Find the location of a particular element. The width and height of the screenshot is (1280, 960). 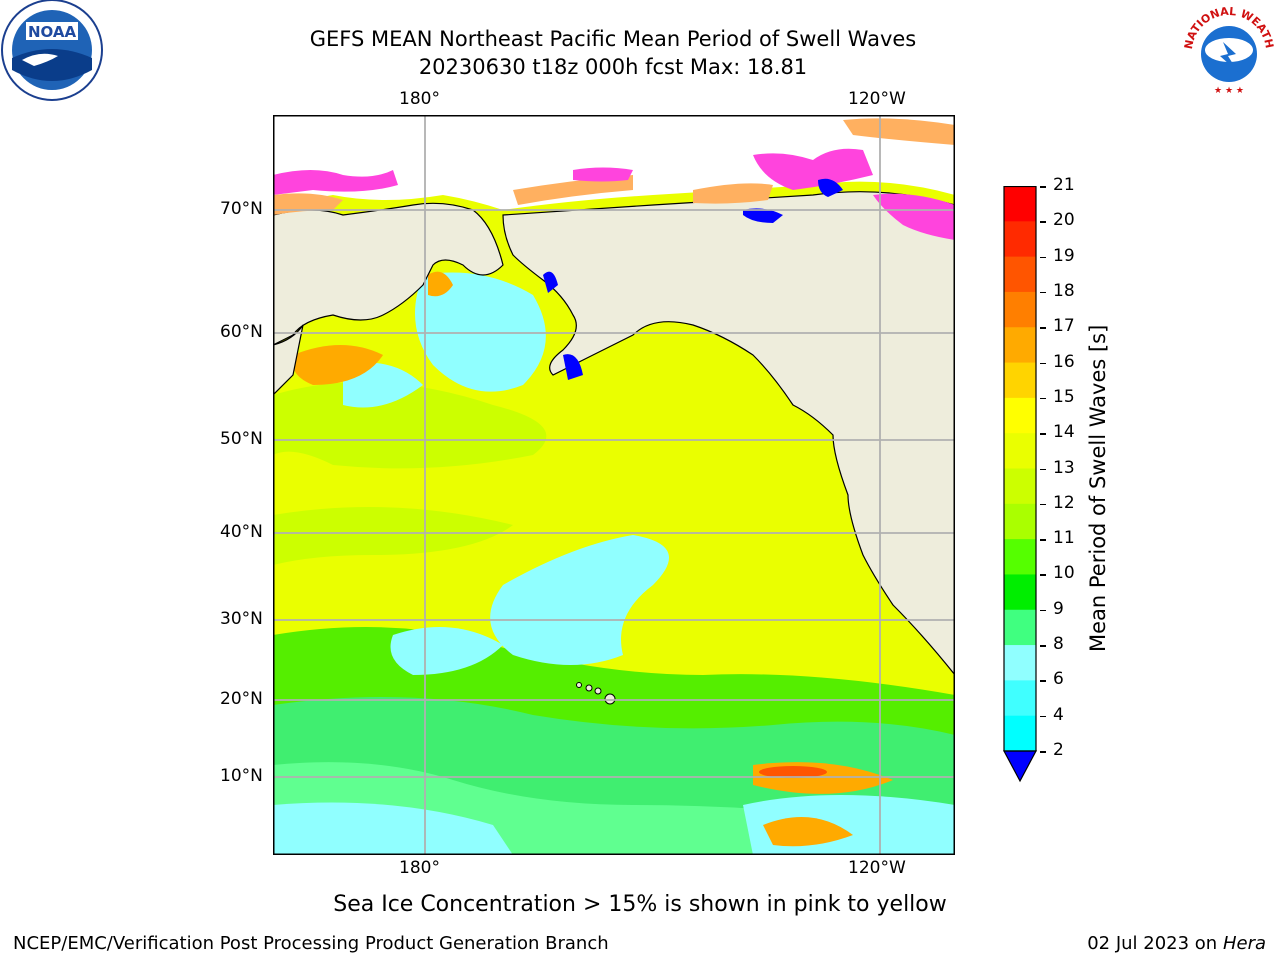

noaa-logo-text: NOAA is located at coordinates (52, 32).